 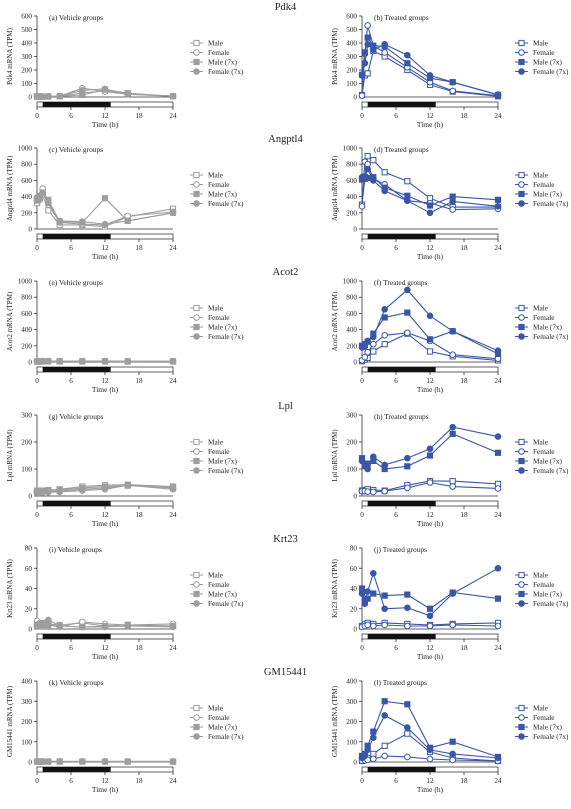 I want to click on y-tick-label: 100, so click(x=351, y=84).